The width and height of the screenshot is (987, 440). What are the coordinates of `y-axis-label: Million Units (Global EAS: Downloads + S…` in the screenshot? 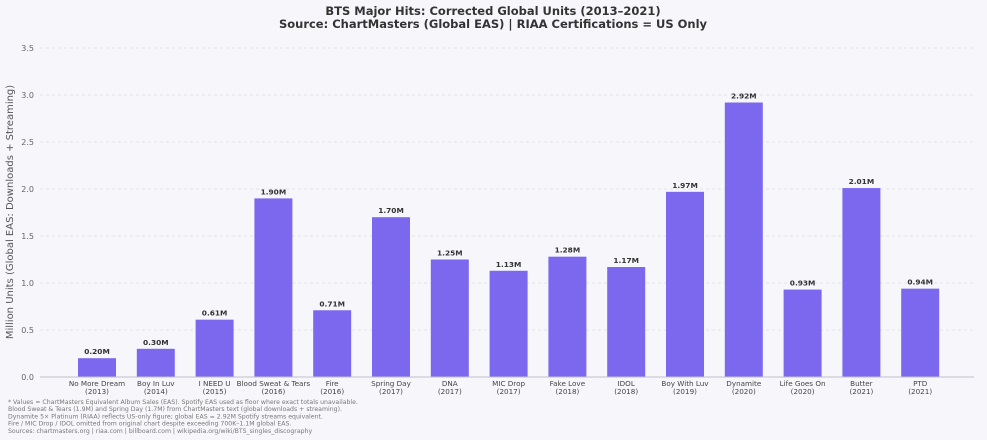 It's located at (10, 212).